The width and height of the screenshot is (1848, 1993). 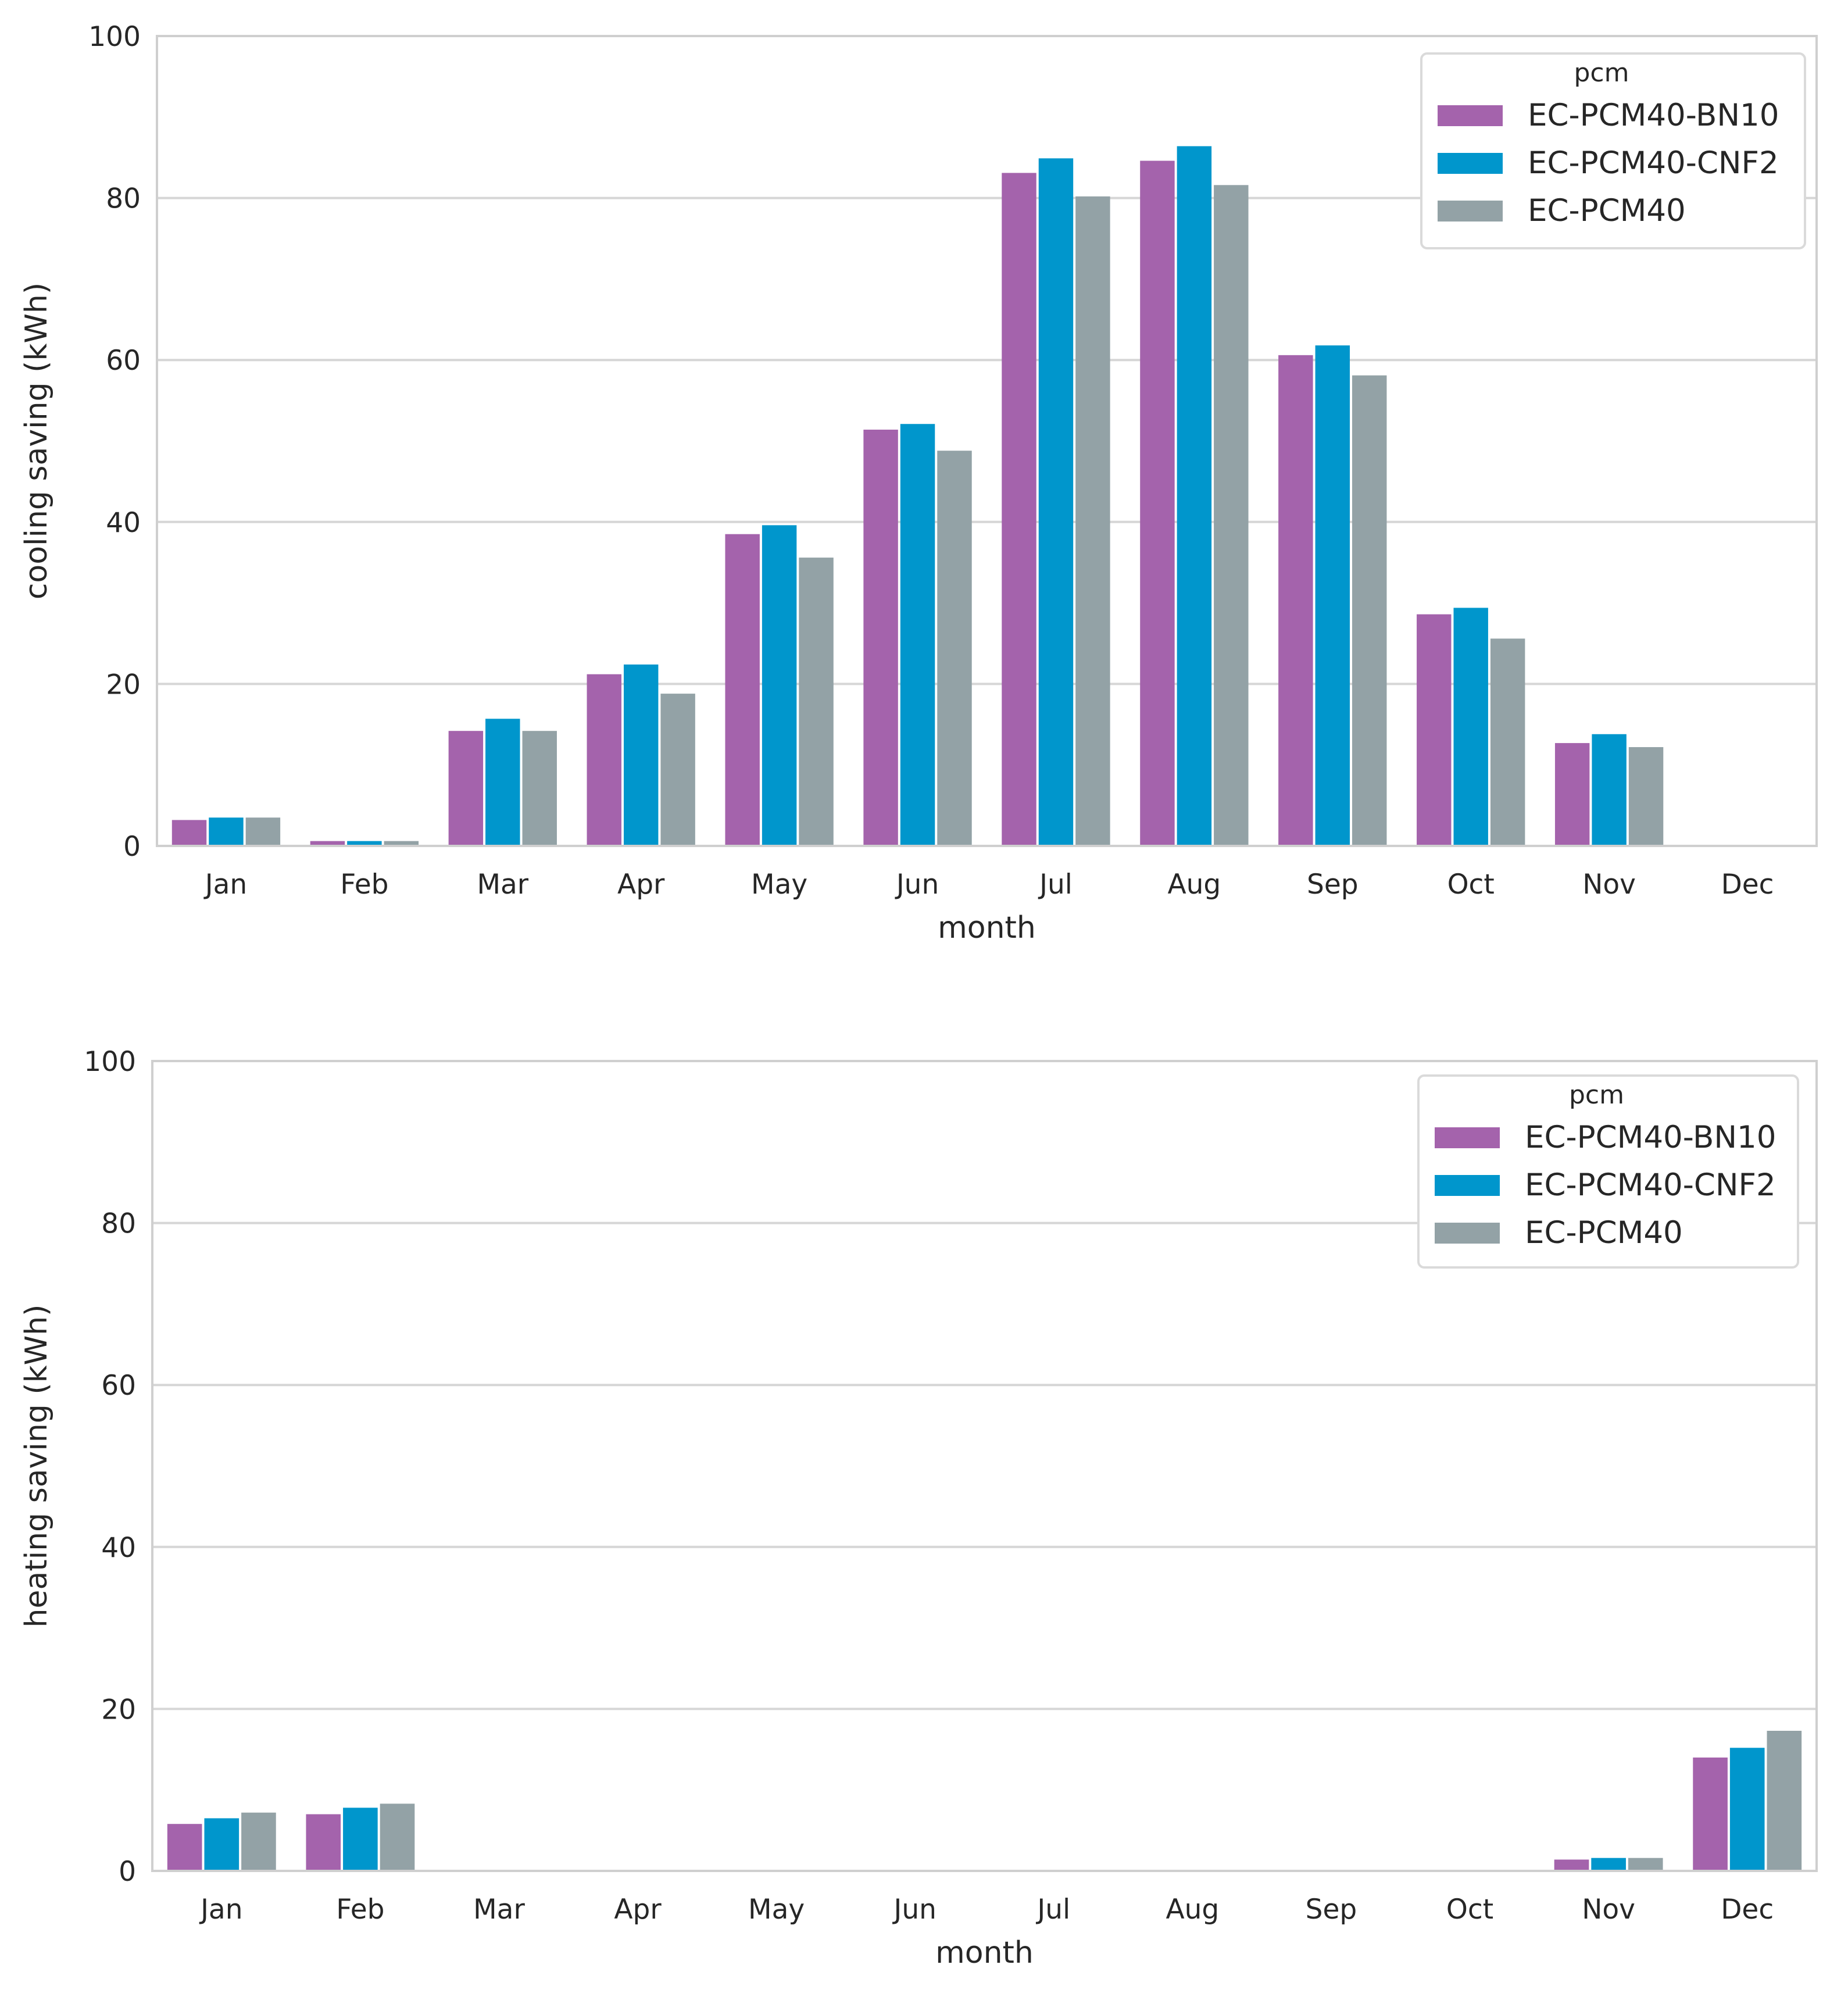 I want to click on y-tick-label: 80, so click(x=119, y=1224).